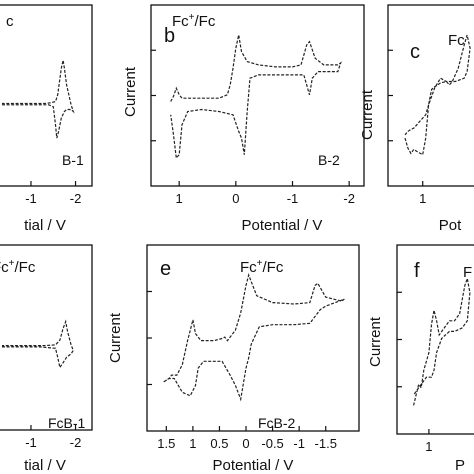 This screenshot has height=474, width=474. I want to click on x-tick-label: 1.5, so click(166, 443).